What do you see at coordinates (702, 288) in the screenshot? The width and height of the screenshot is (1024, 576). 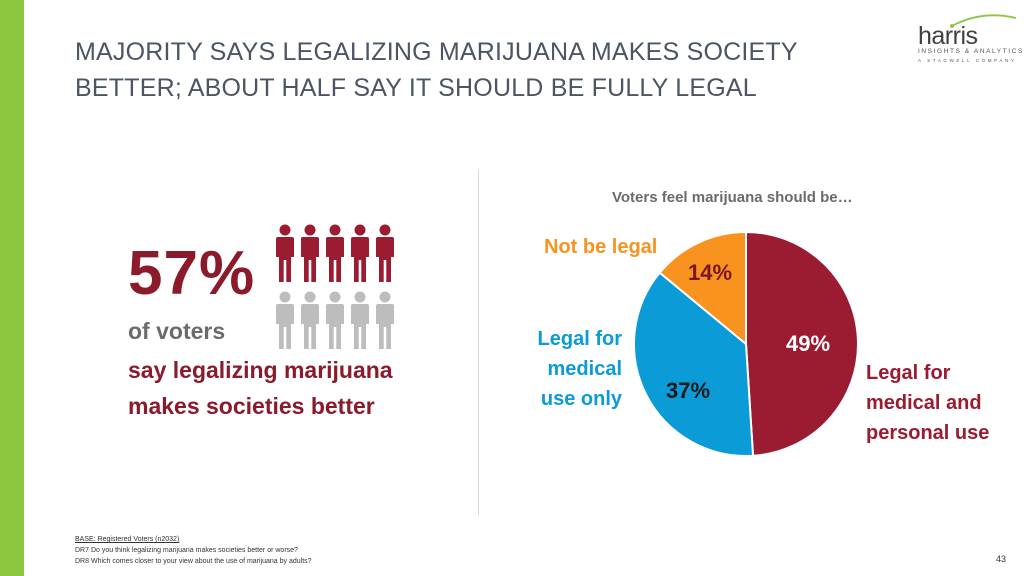 I see `pie-slice-not-legal` at bounding box center [702, 288].